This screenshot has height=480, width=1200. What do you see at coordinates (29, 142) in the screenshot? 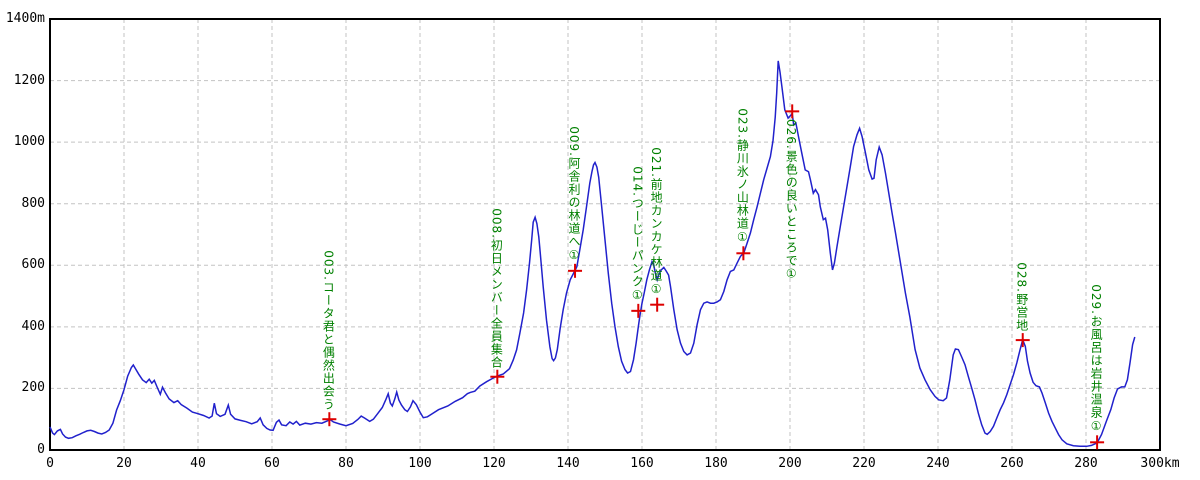
I see `y-tick-label: 1000` at bounding box center [29, 142].